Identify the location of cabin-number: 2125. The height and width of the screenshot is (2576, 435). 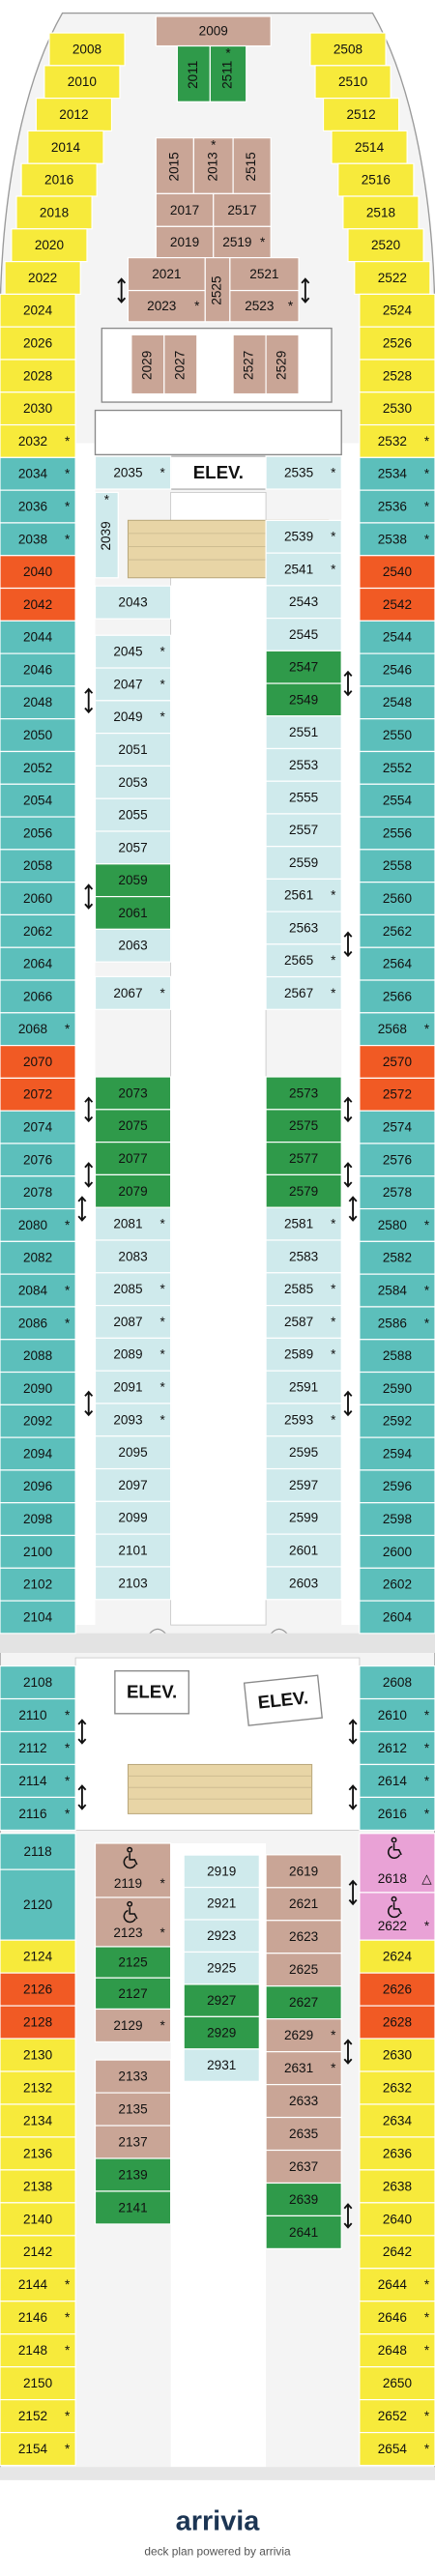
(133, 1963).